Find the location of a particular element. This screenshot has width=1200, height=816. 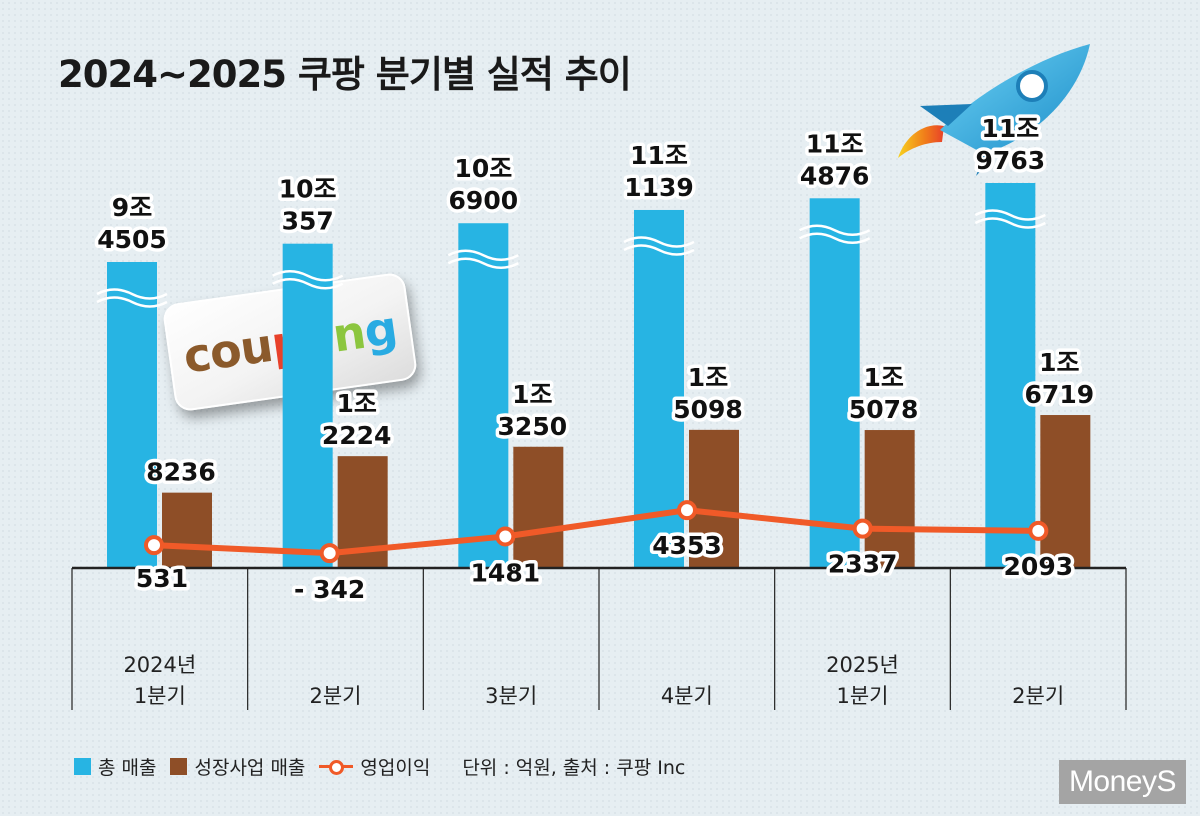

legend-label-profit: 영업이익 is located at coordinates (395, 768).